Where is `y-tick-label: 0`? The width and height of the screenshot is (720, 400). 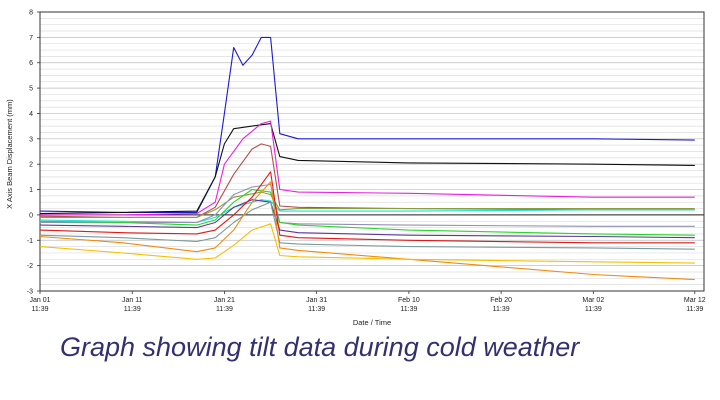
y-tick-label: 0 is located at coordinates (31, 215).